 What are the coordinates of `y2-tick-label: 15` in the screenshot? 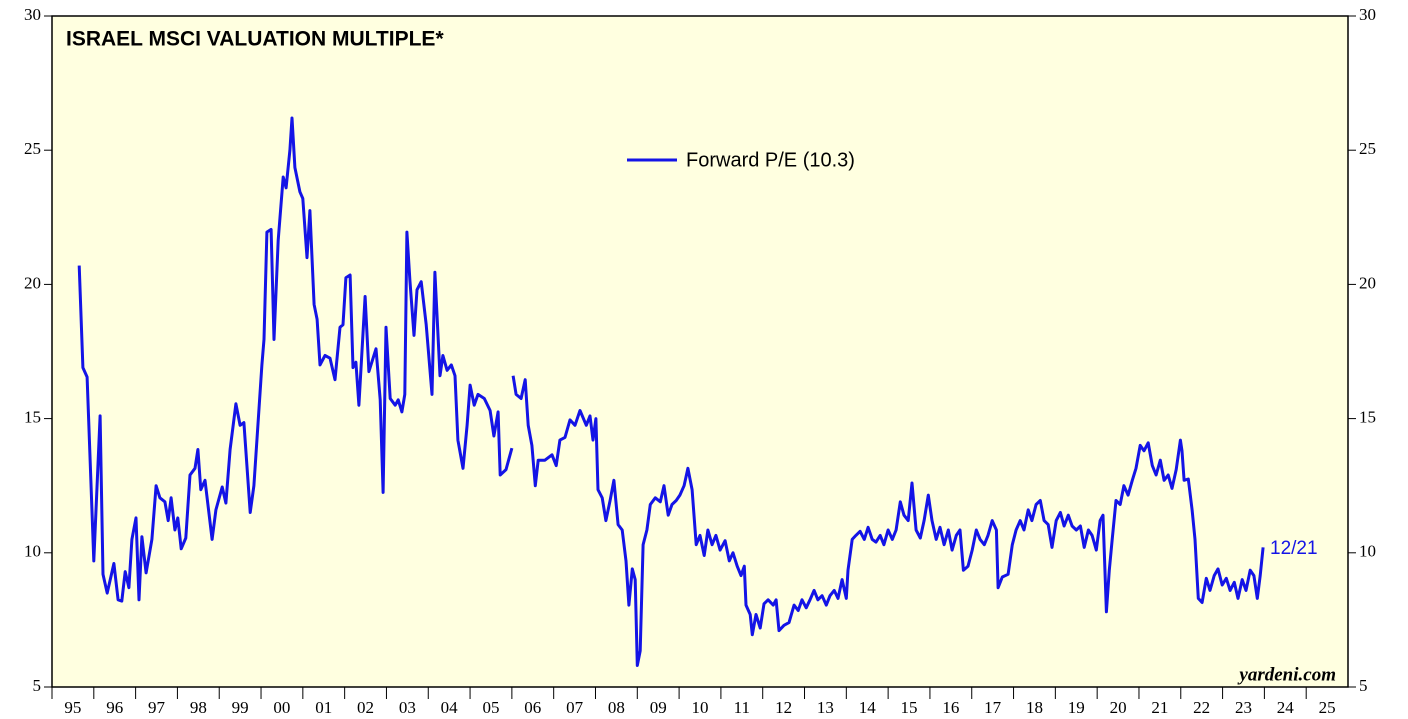 It's located at (1367, 417).